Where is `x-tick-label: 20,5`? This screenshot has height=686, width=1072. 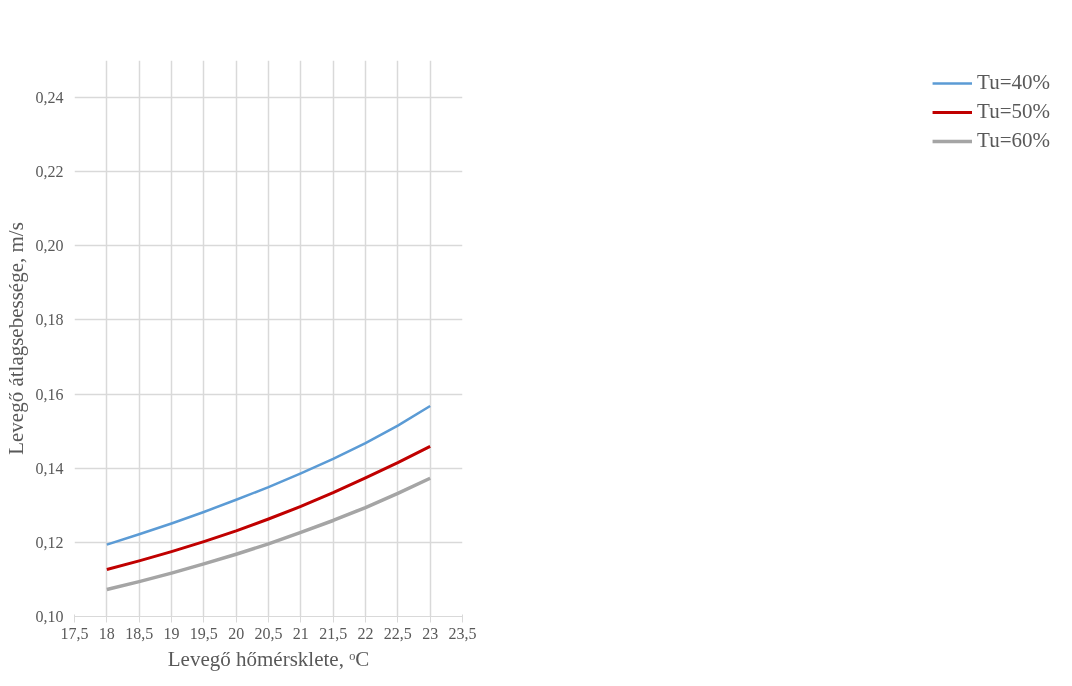 x-tick-label: 20,5 is located at coordinates (268, 633).